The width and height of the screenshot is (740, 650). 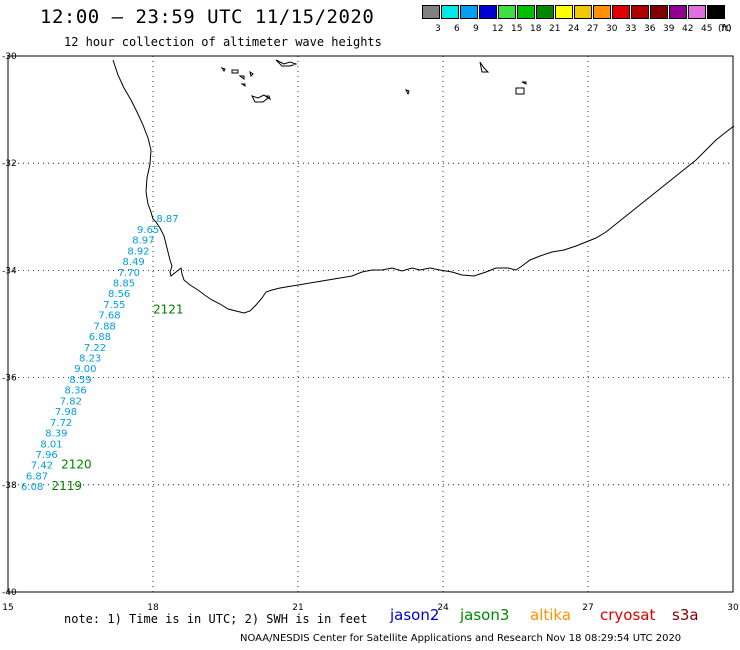 What do you see at coordinates (105, 326) in the screenshot?
I see `wave-height-label: 7.88` at bounding box center [105, 326].